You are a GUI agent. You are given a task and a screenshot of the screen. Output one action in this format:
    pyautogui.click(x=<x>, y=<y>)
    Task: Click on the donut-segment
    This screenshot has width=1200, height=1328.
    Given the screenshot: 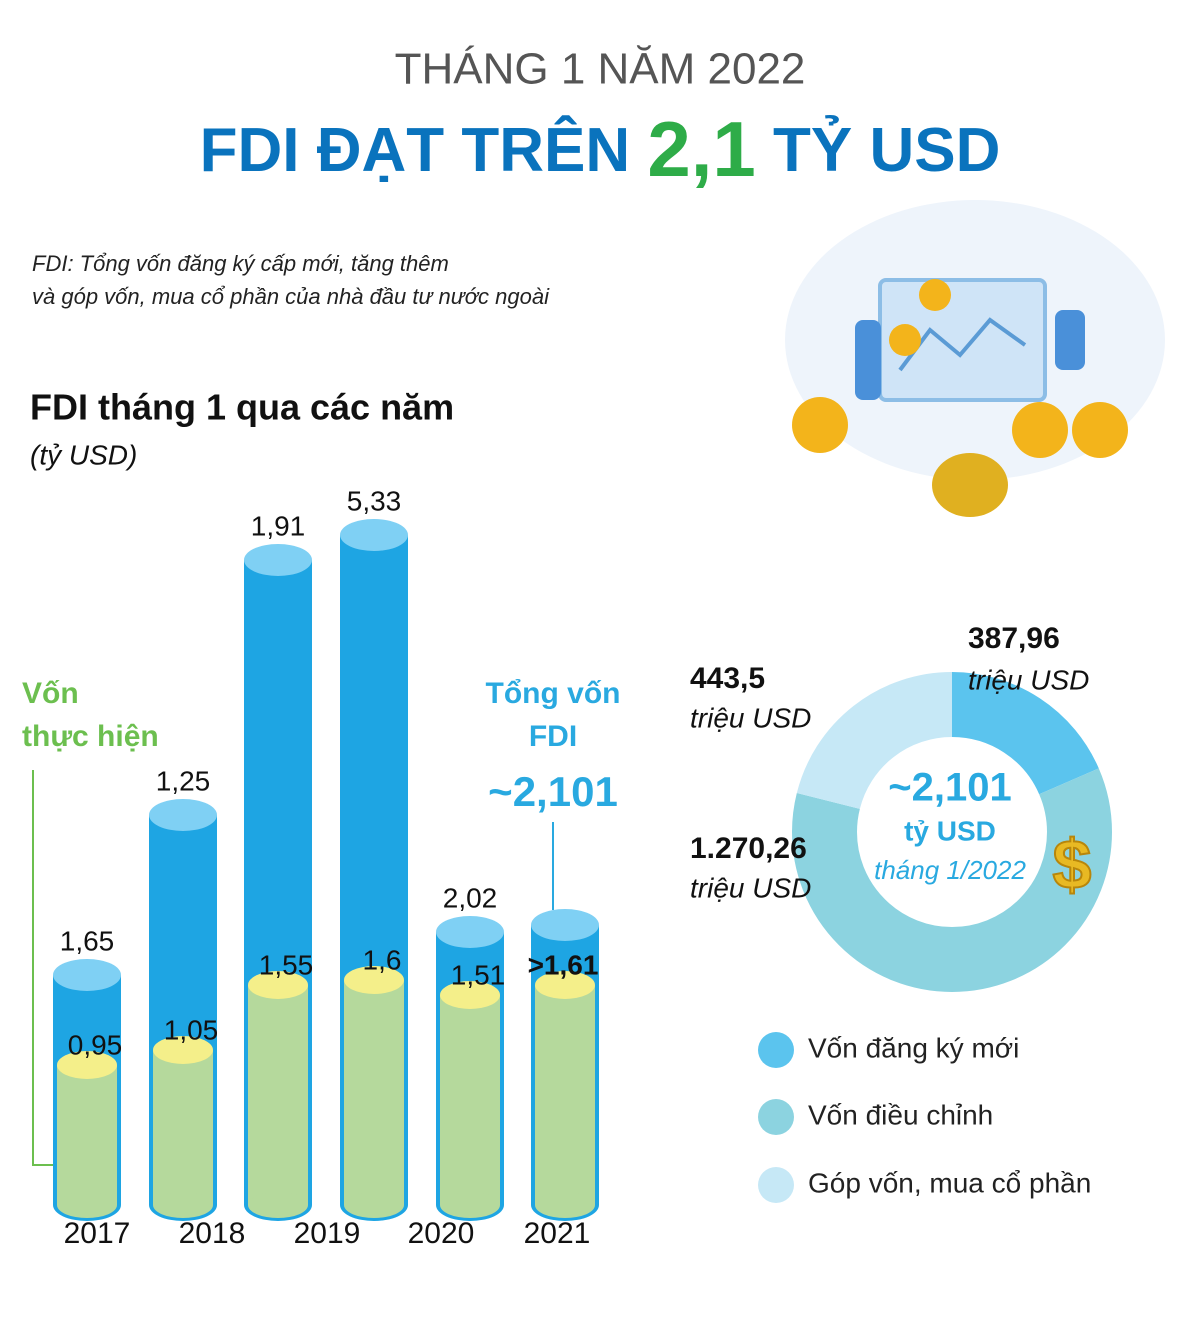 What is the action you would take?
    pyautogui.click(x=952, y=832)
    